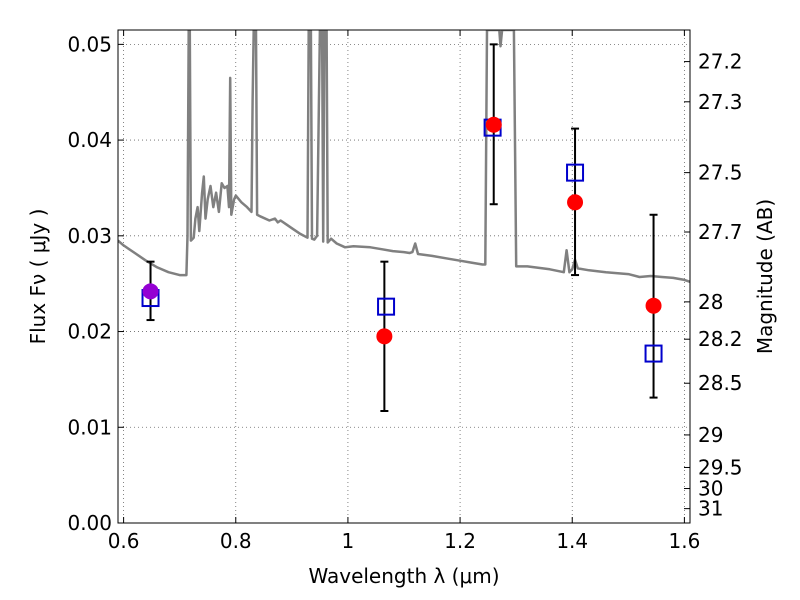  I want to click on mag-tick-label: 27.2, so click(720, 62).